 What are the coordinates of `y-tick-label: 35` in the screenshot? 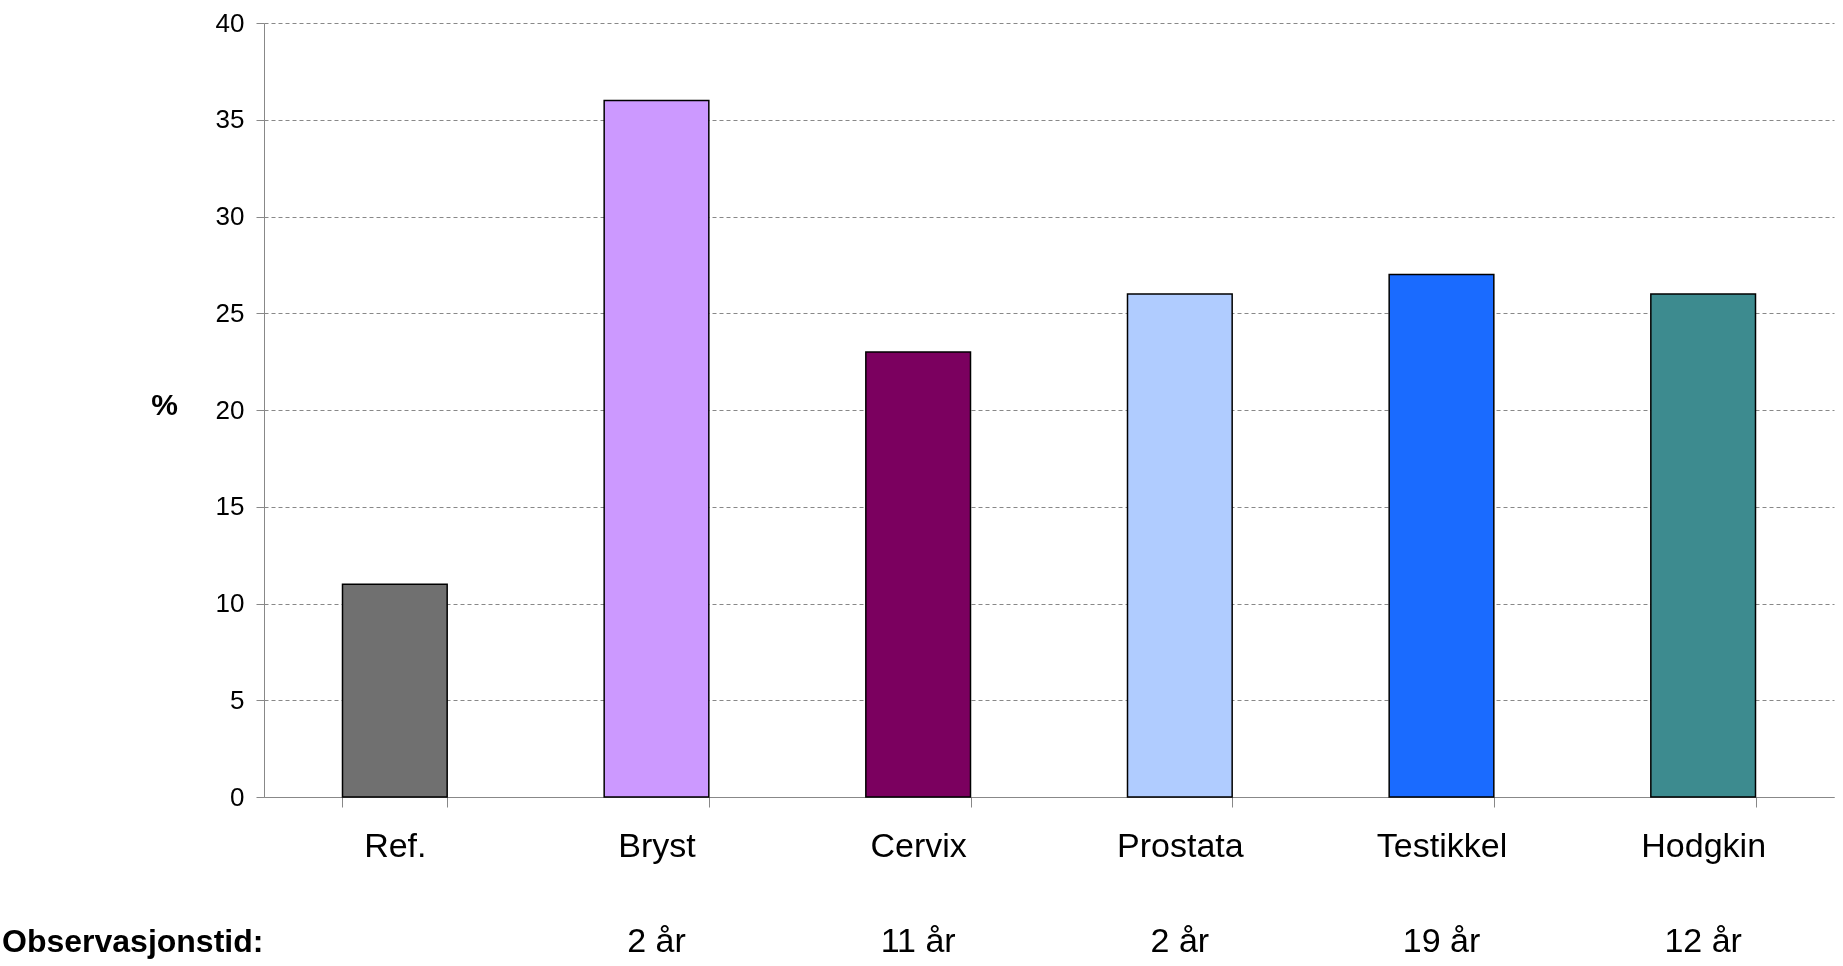 It's located at (230, 119).